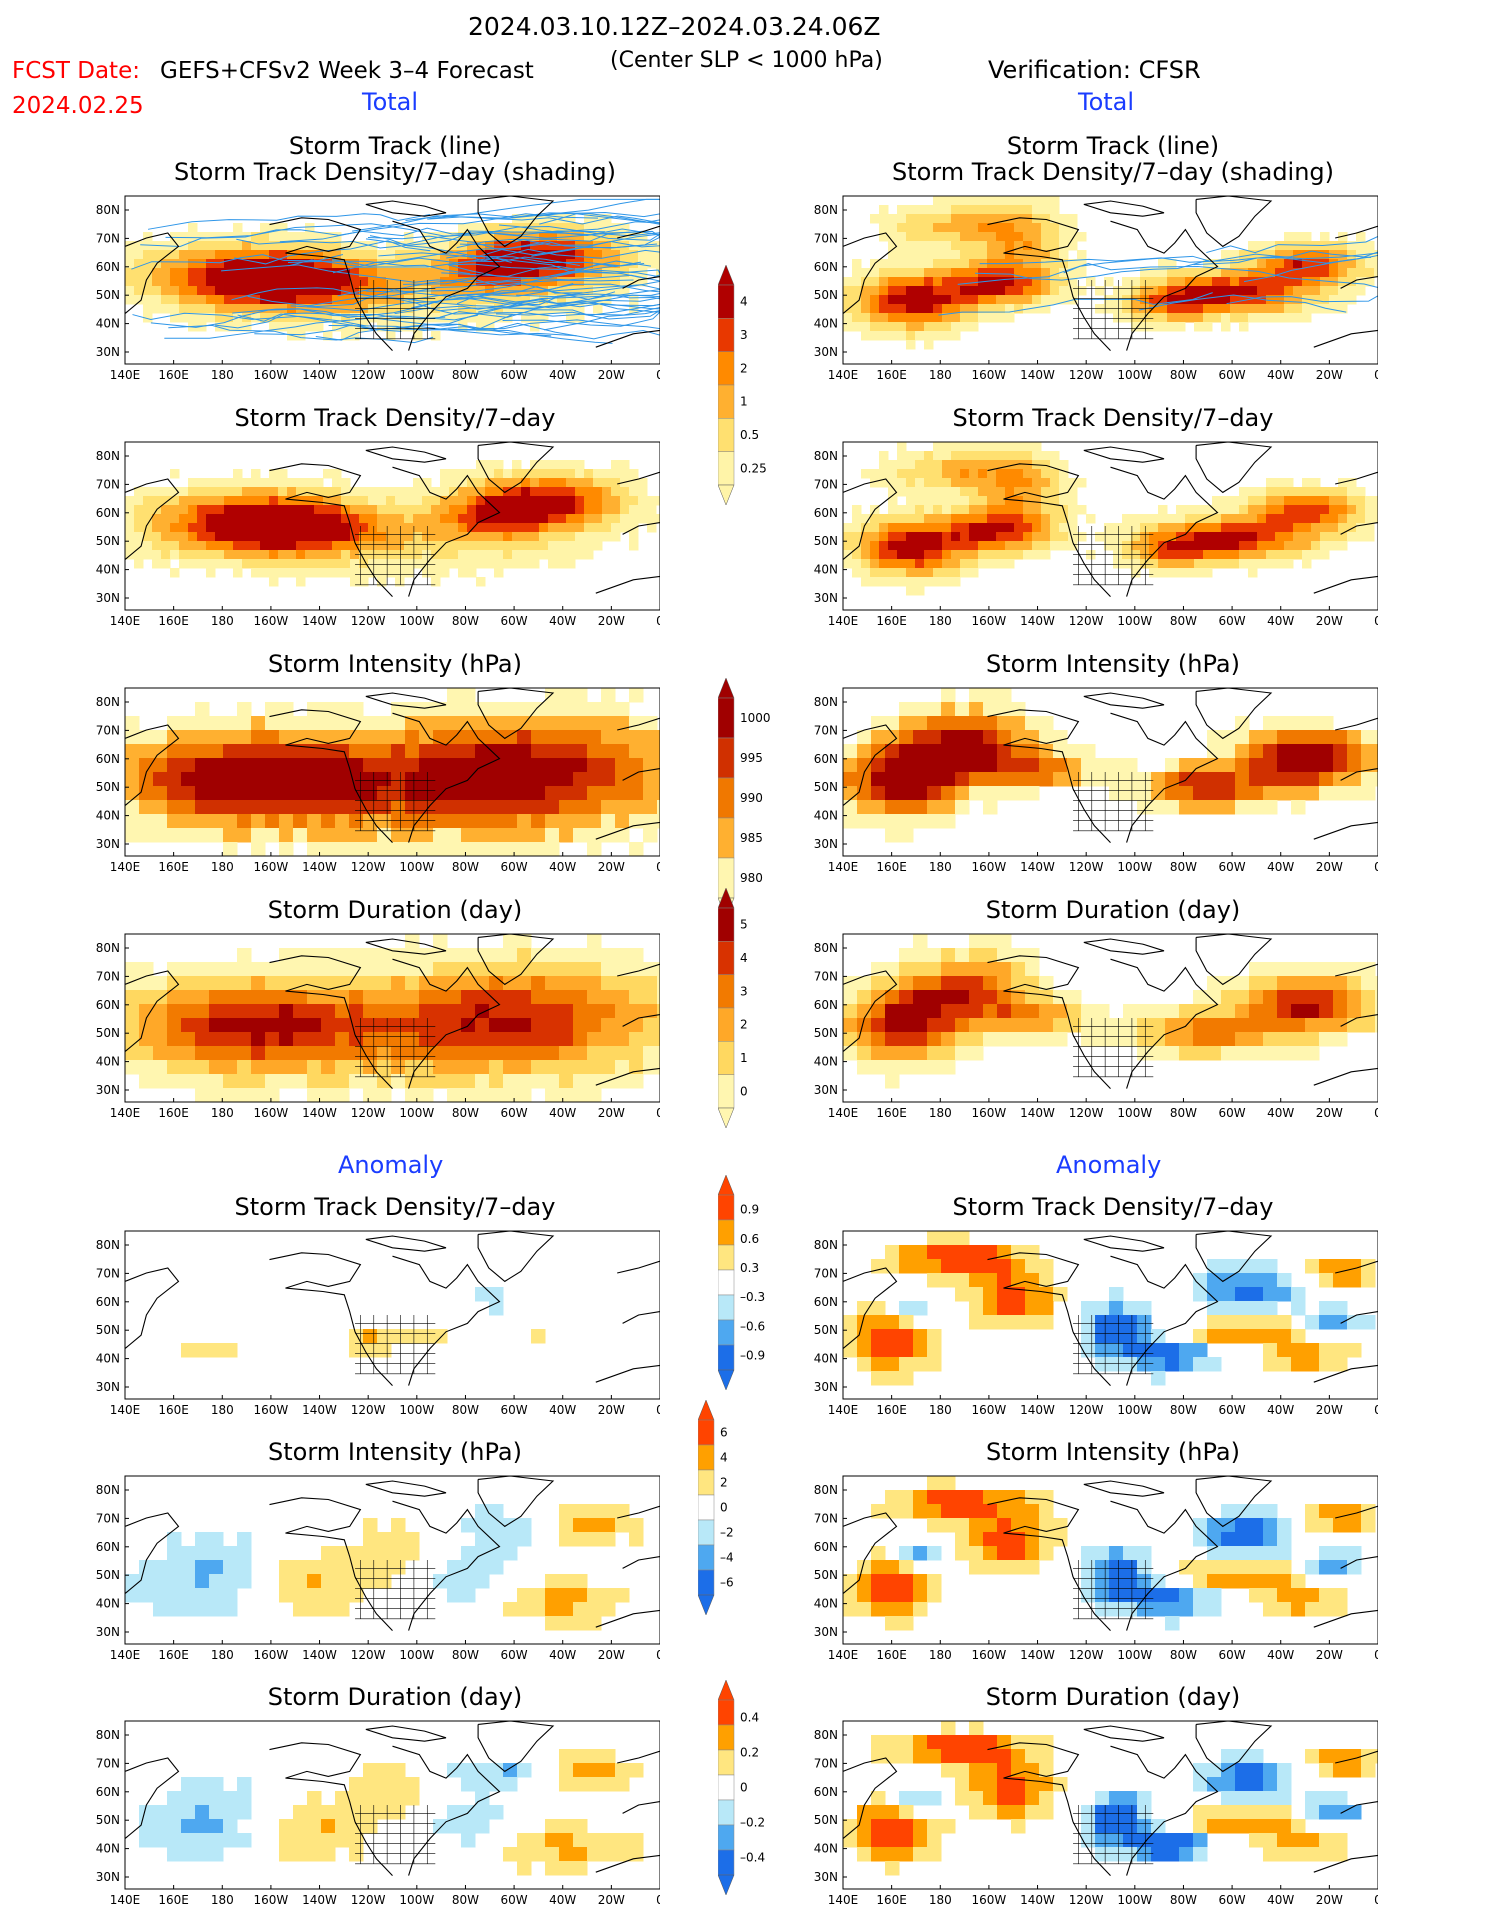 The height and width of the screenshot is (1925, 1487). Describe the element at coordinates (1086, 1655) in the screenshot. I see `lon-label: 120W` at that location.